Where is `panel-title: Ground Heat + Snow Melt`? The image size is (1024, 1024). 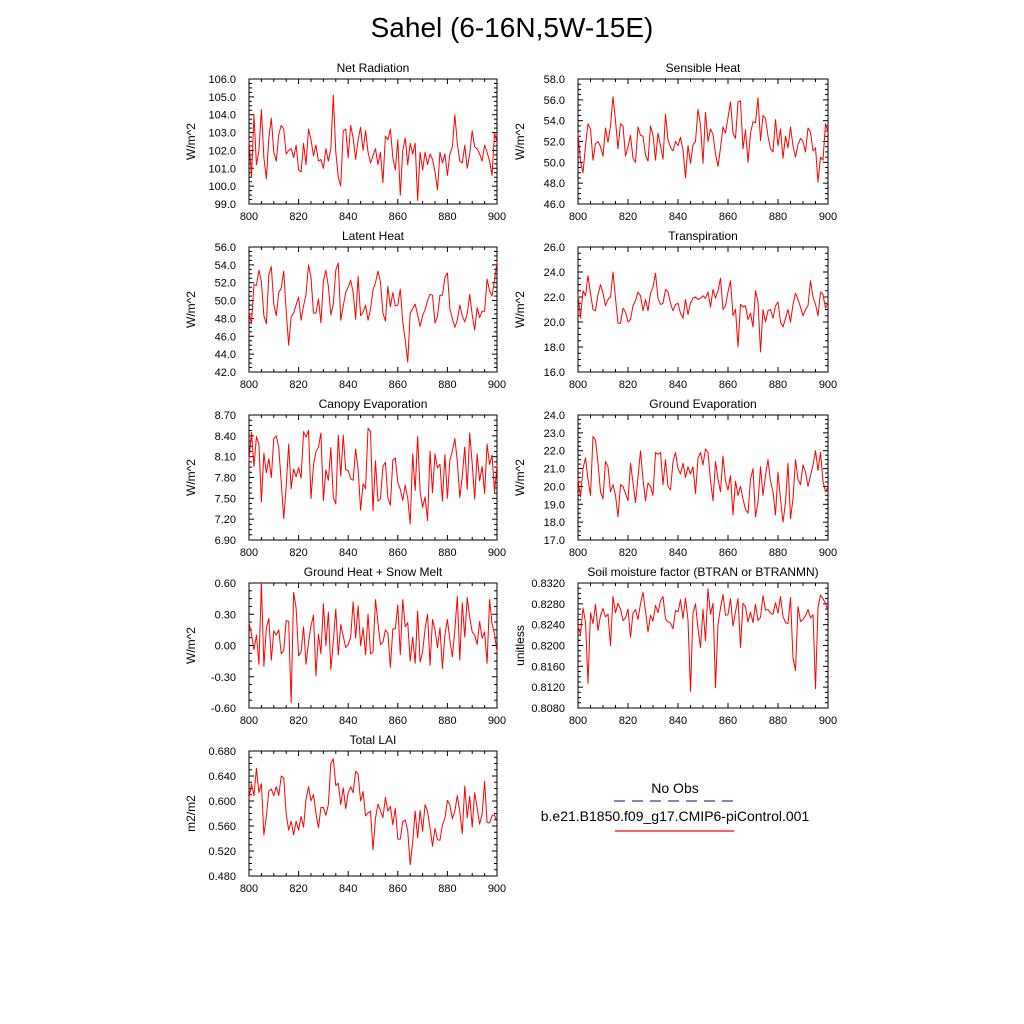 panel-title: Ground Heat + Snow Melt is located at coordinates (373, 572).